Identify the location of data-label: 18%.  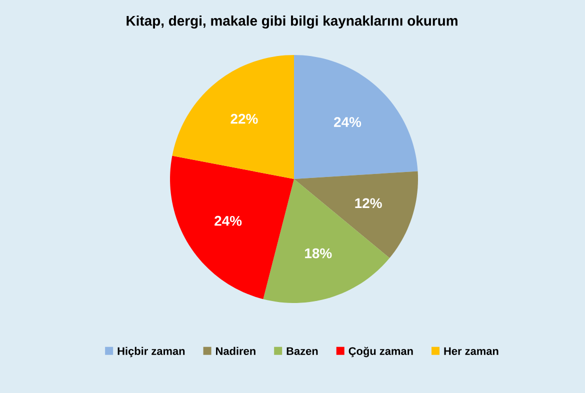
(318, 253).